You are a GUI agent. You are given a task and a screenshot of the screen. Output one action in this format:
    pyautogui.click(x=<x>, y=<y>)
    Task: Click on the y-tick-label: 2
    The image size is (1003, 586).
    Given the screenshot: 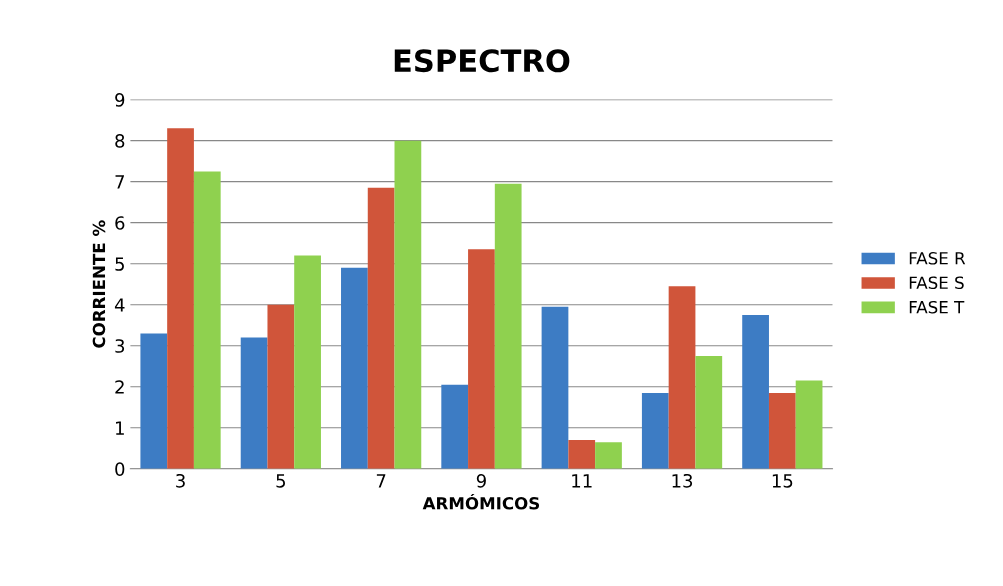 What is the action you would take?
    pyautogui.click(x=119, y=387)
    